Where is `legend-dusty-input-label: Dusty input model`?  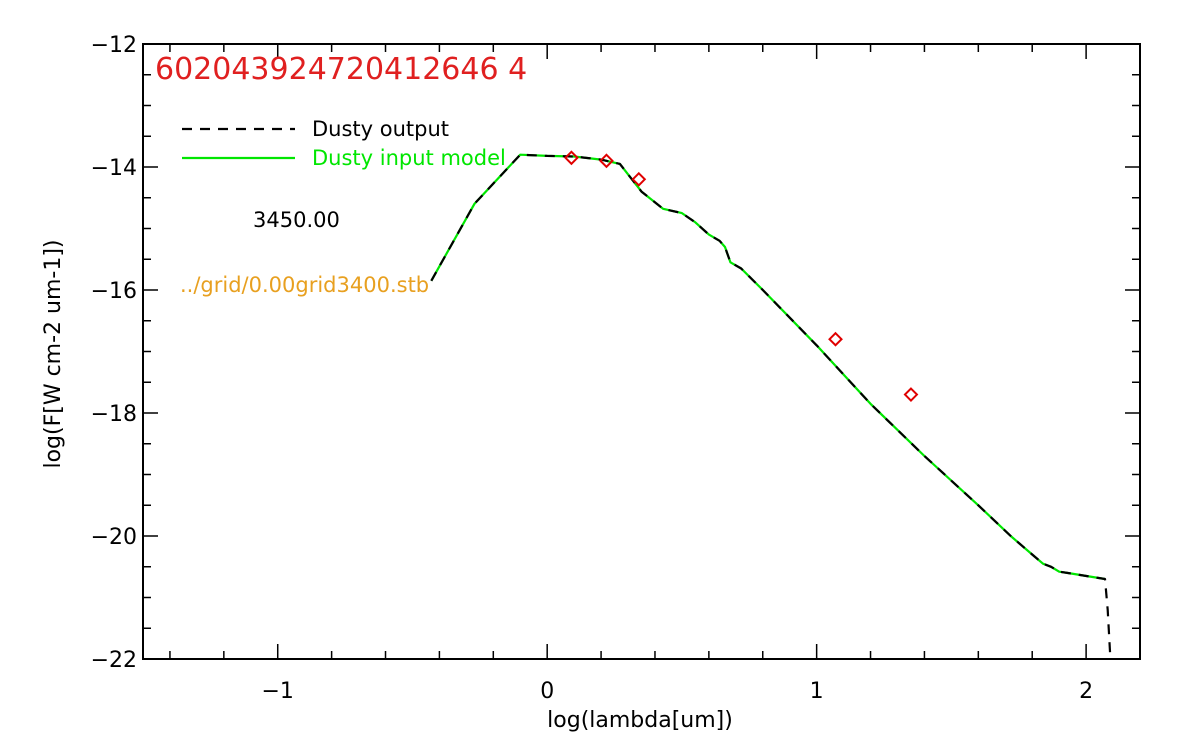 legend-dusty-input-label: Dusty input model is located at coordinates (409, 158).